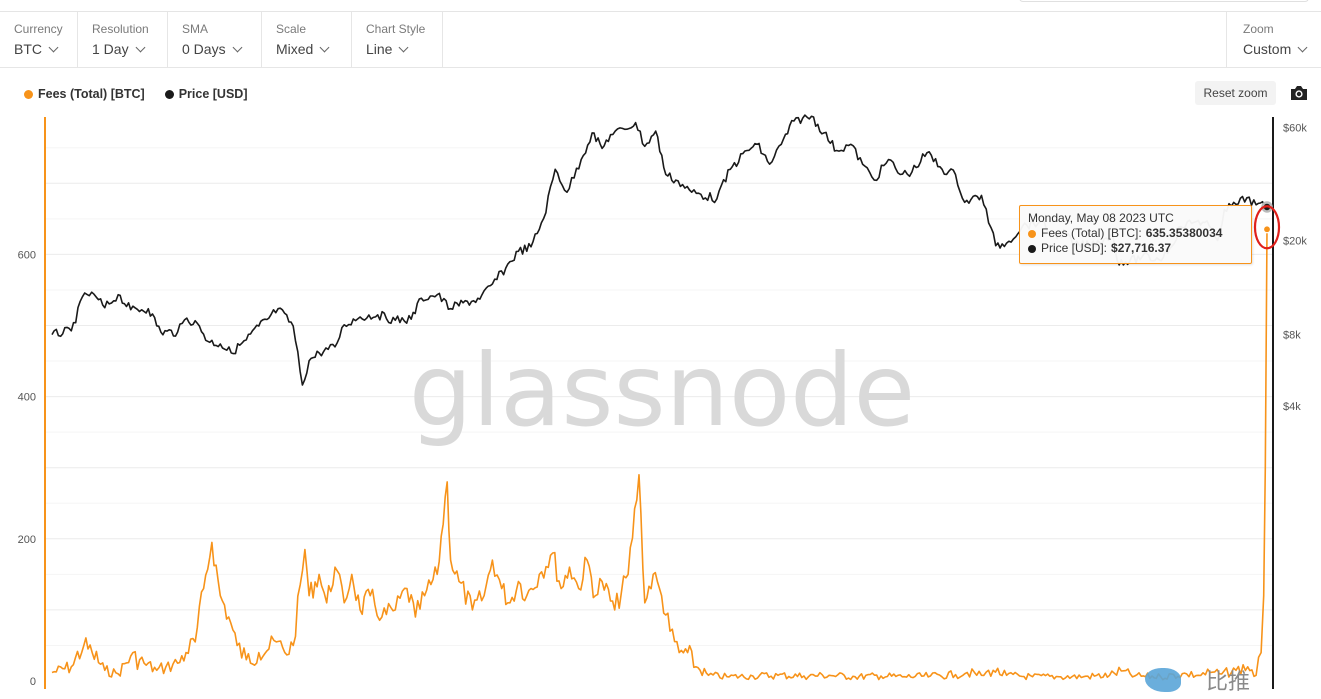 This screenshot has height=699, width=1321. I want to click on zoom-value: Custom, so click(1267, 49).